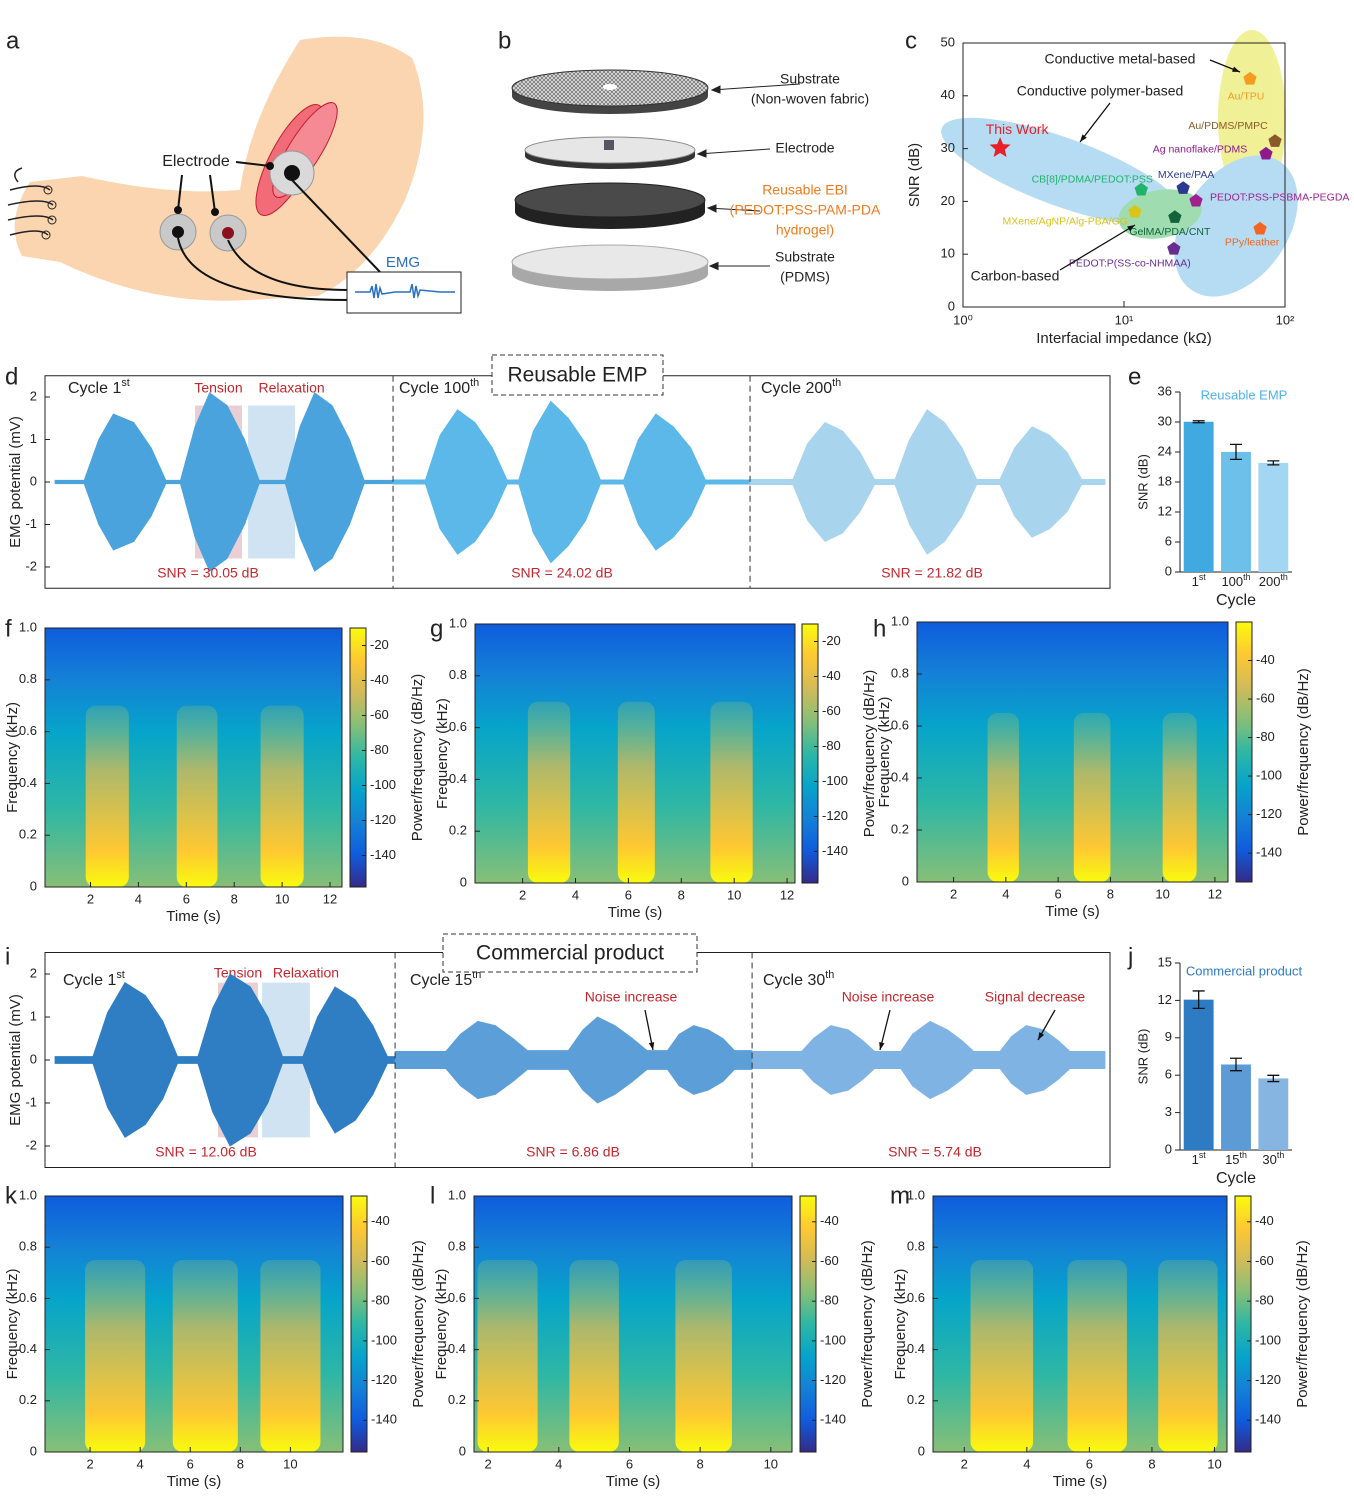 The width and height of the screenshot is (1354, 1496). Describe the element at coordinates (577, 375) in the screenshot. I see `panel-title: Reusable EMP` at that location.